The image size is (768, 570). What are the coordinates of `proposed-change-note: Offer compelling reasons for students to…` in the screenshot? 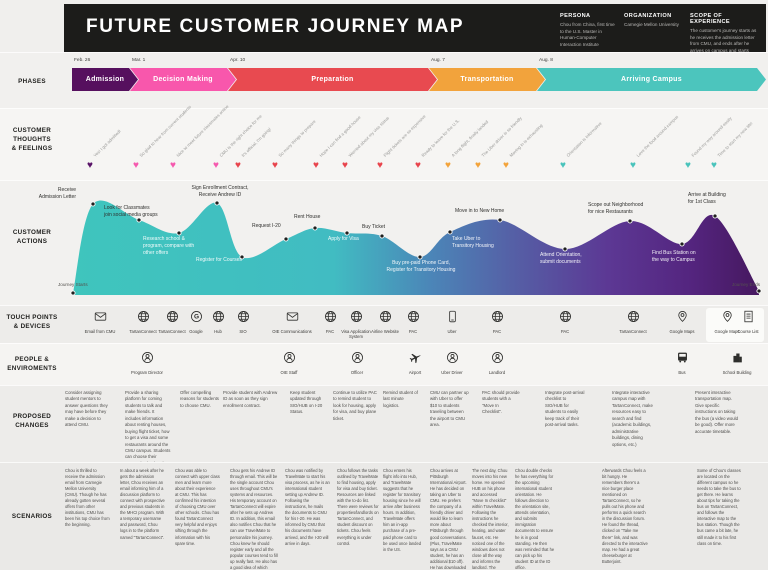 It's located at (199, 399).